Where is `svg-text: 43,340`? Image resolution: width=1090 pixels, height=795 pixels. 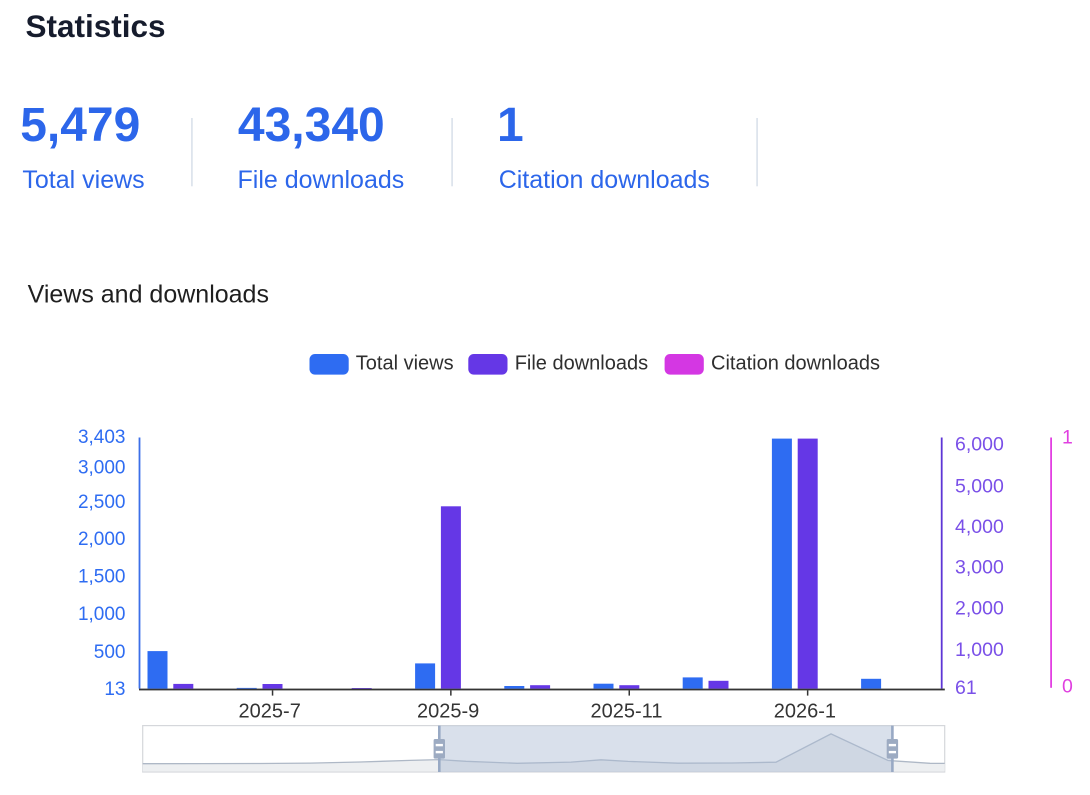 svg-text: 43,340 is located at coordinates (311, 125).